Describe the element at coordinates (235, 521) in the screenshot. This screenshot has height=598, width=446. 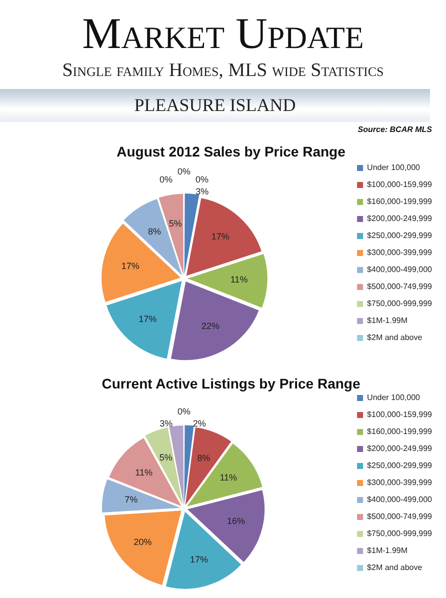
I see `data-label: 16%` at that location.